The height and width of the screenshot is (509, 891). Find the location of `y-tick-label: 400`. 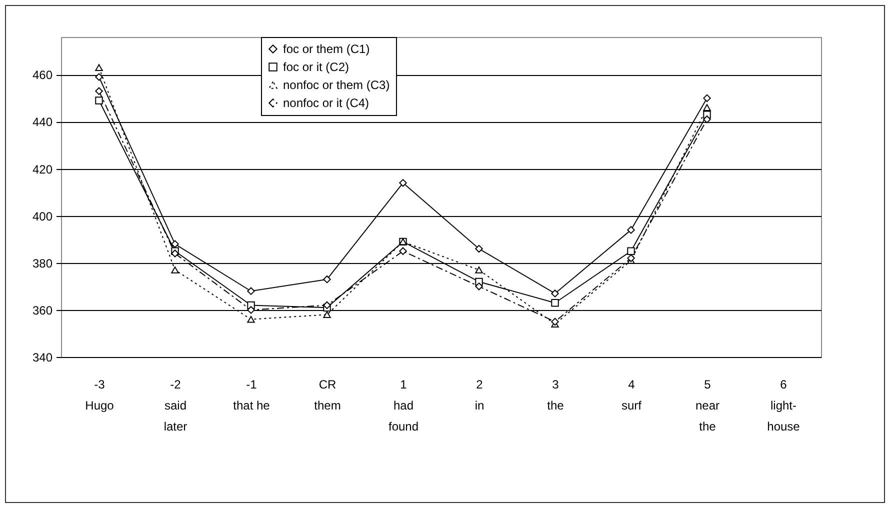

y-tick-label: 400 is located at coordinates (42, 216).